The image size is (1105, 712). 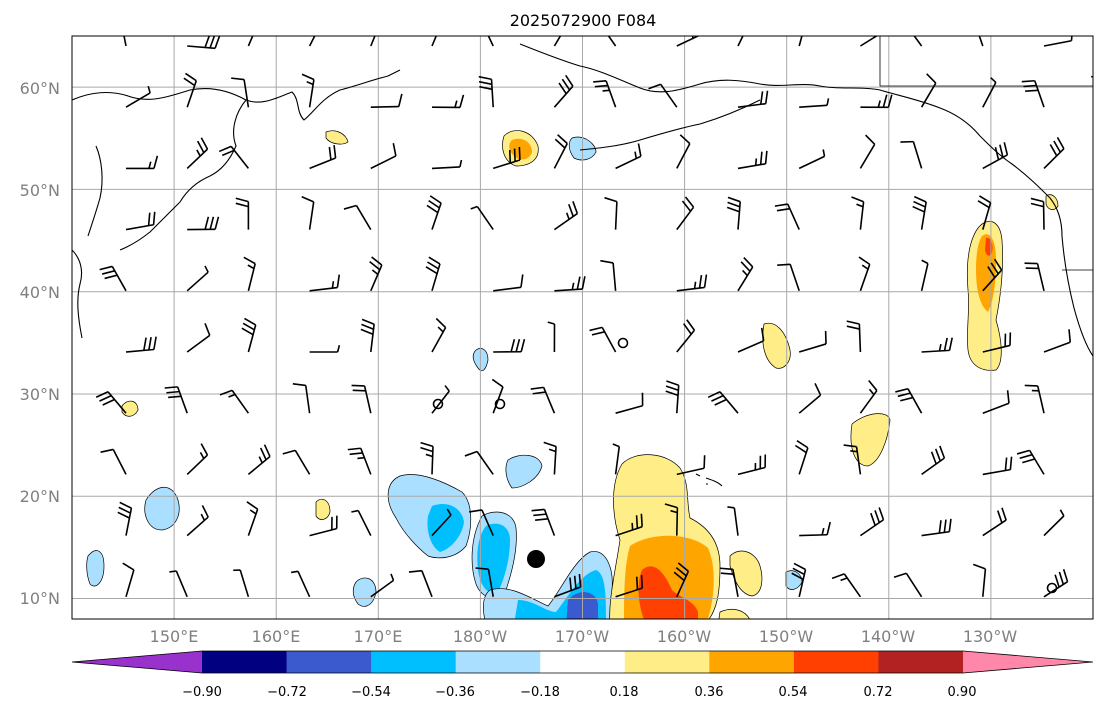 What do you see at coordinates (709, 480) in the screenshot?
I see `hawaii-islands` at bounding box center [709, 480].